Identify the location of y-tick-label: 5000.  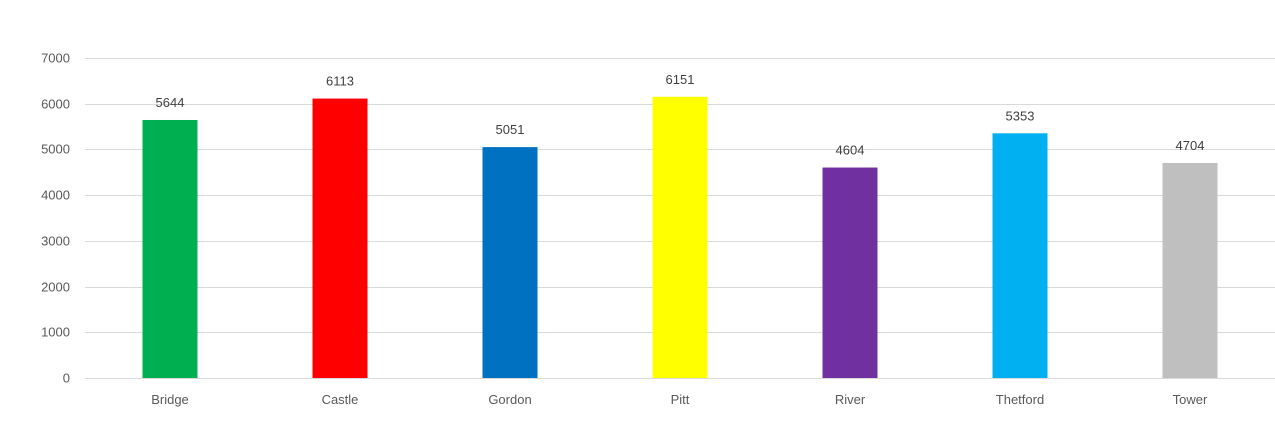
(55, 149).